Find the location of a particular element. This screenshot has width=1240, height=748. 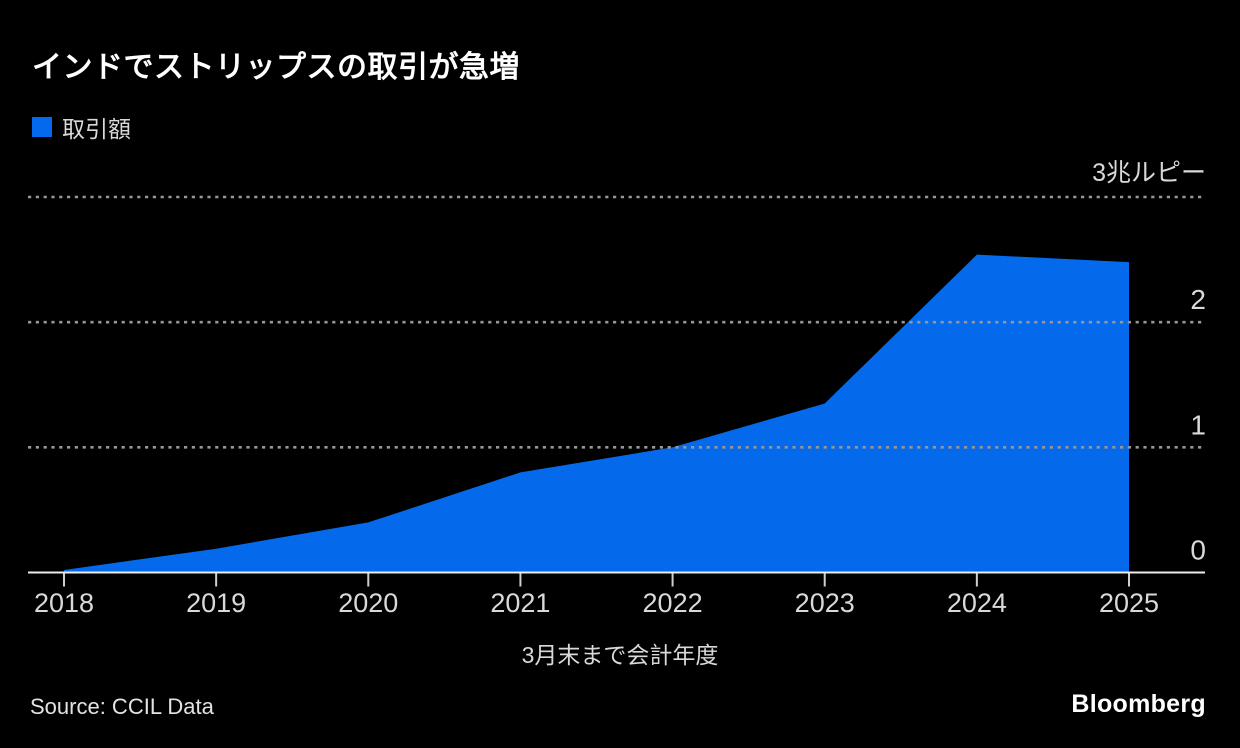

chart-title: インドでストリップスの取引が急増 is located at coordinates (276, 67).